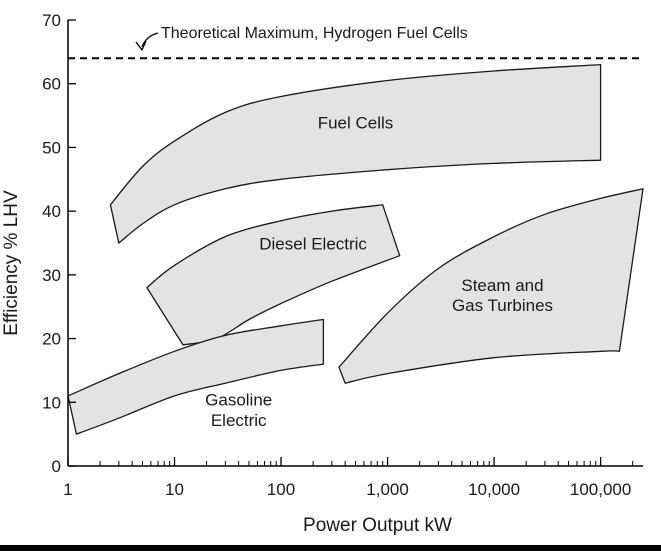 The height and width of the screenshot is (551, 661). I want to click on gasoline-electric-label: Gasoline Electric, so click(238, 410).